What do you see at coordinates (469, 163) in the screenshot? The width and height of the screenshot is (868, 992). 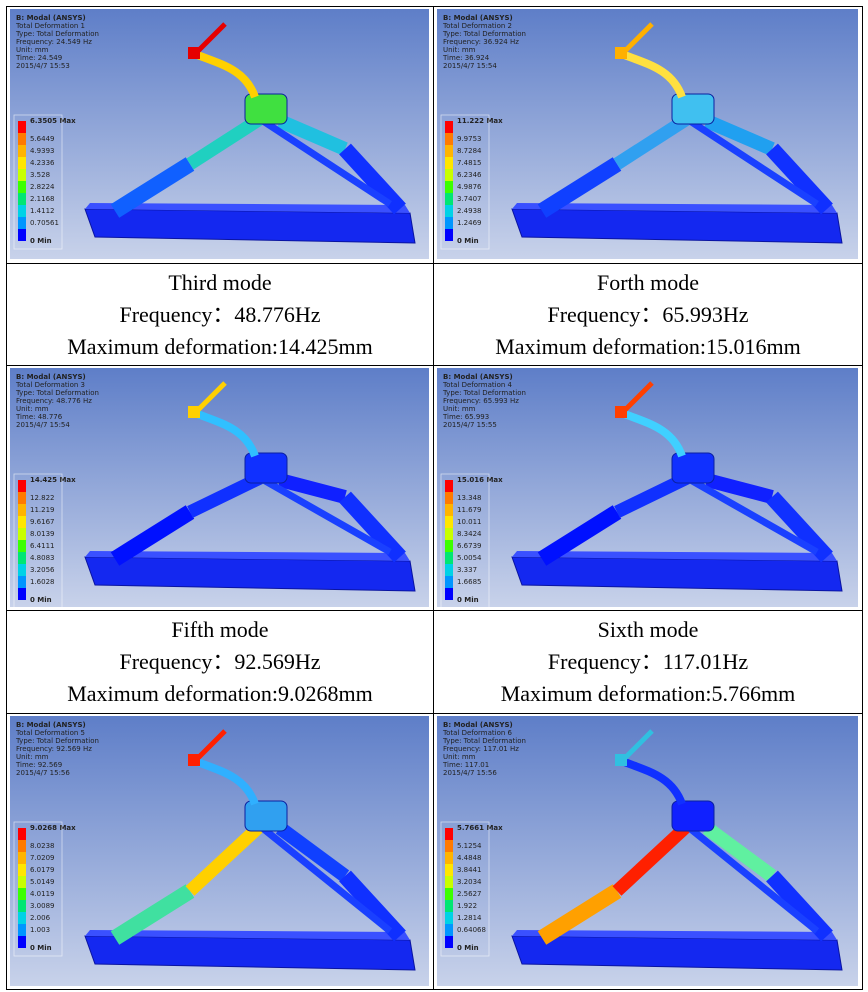 I see `legend-label: 7.4815` at bounding box center [469, 163].